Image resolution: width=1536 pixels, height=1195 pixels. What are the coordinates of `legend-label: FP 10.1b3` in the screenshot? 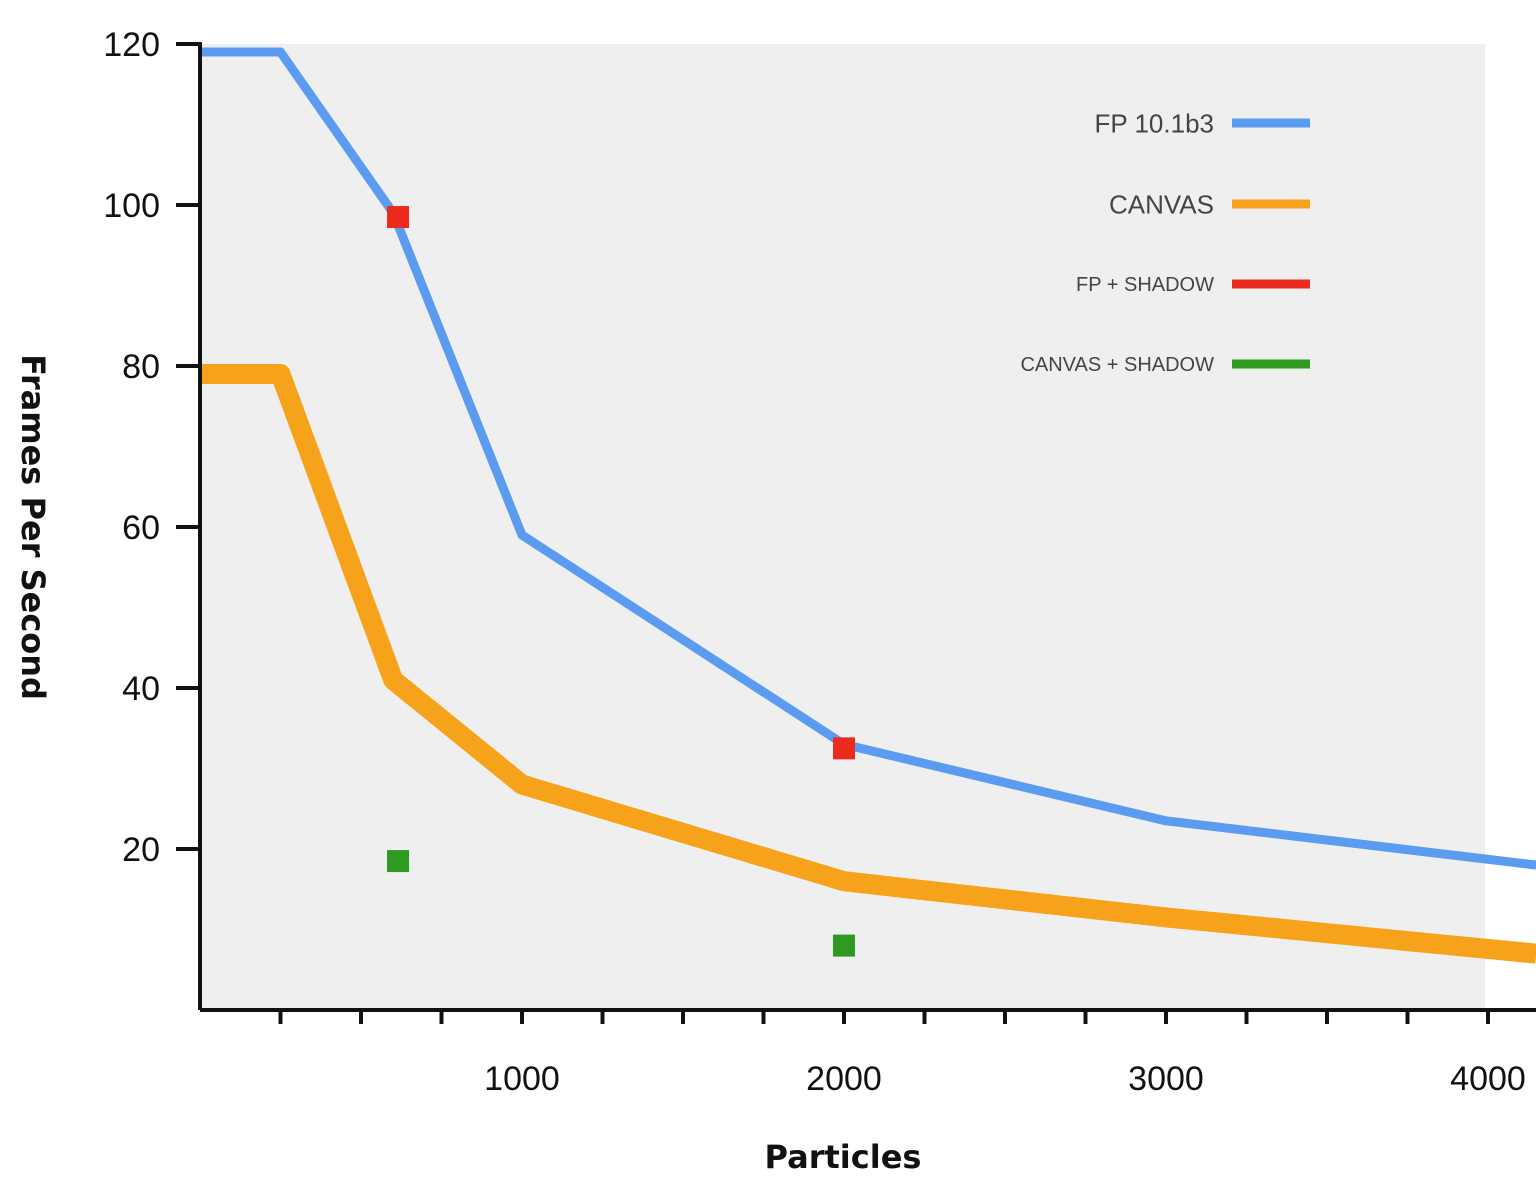 It's located at (1154, 123).